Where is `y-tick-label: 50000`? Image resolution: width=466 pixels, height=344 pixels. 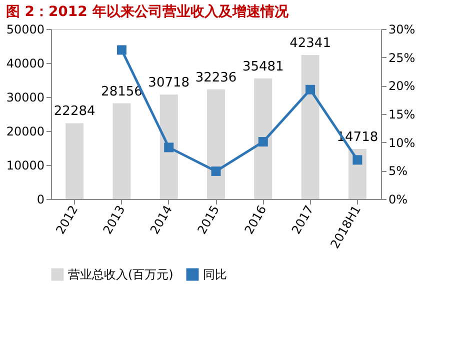
y-tick-label: 50000 is located at coordinates (25, 29).